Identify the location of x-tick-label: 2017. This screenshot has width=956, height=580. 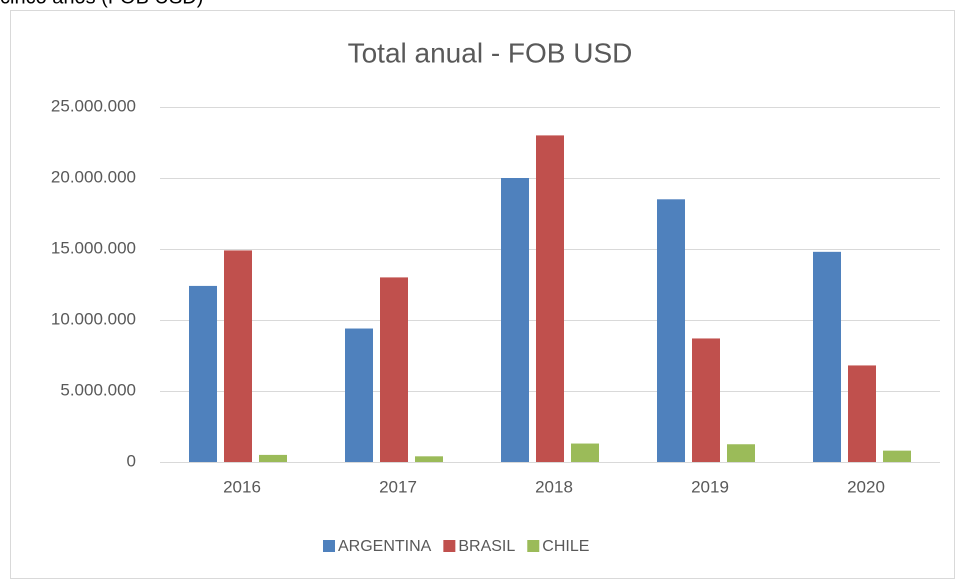
(398, 486).